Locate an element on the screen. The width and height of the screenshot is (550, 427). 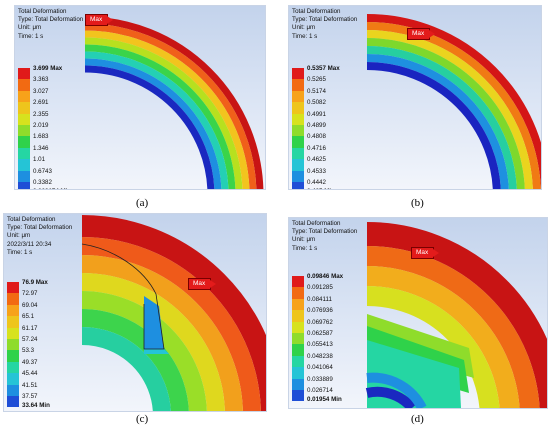
legend-label: 0.5265 is located at coordinates (316, 80).